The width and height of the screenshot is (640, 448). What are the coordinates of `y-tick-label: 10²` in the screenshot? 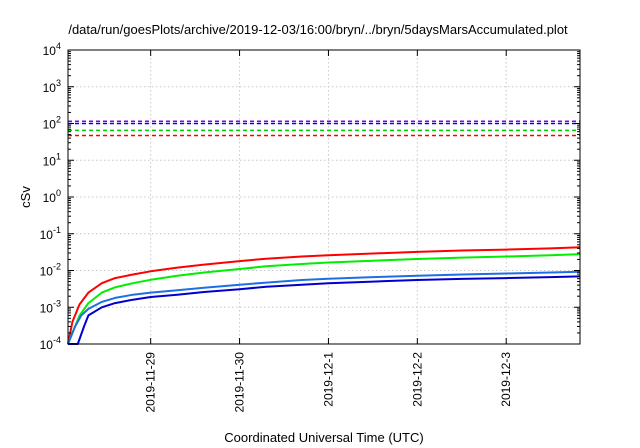 It's located at (52, 123).